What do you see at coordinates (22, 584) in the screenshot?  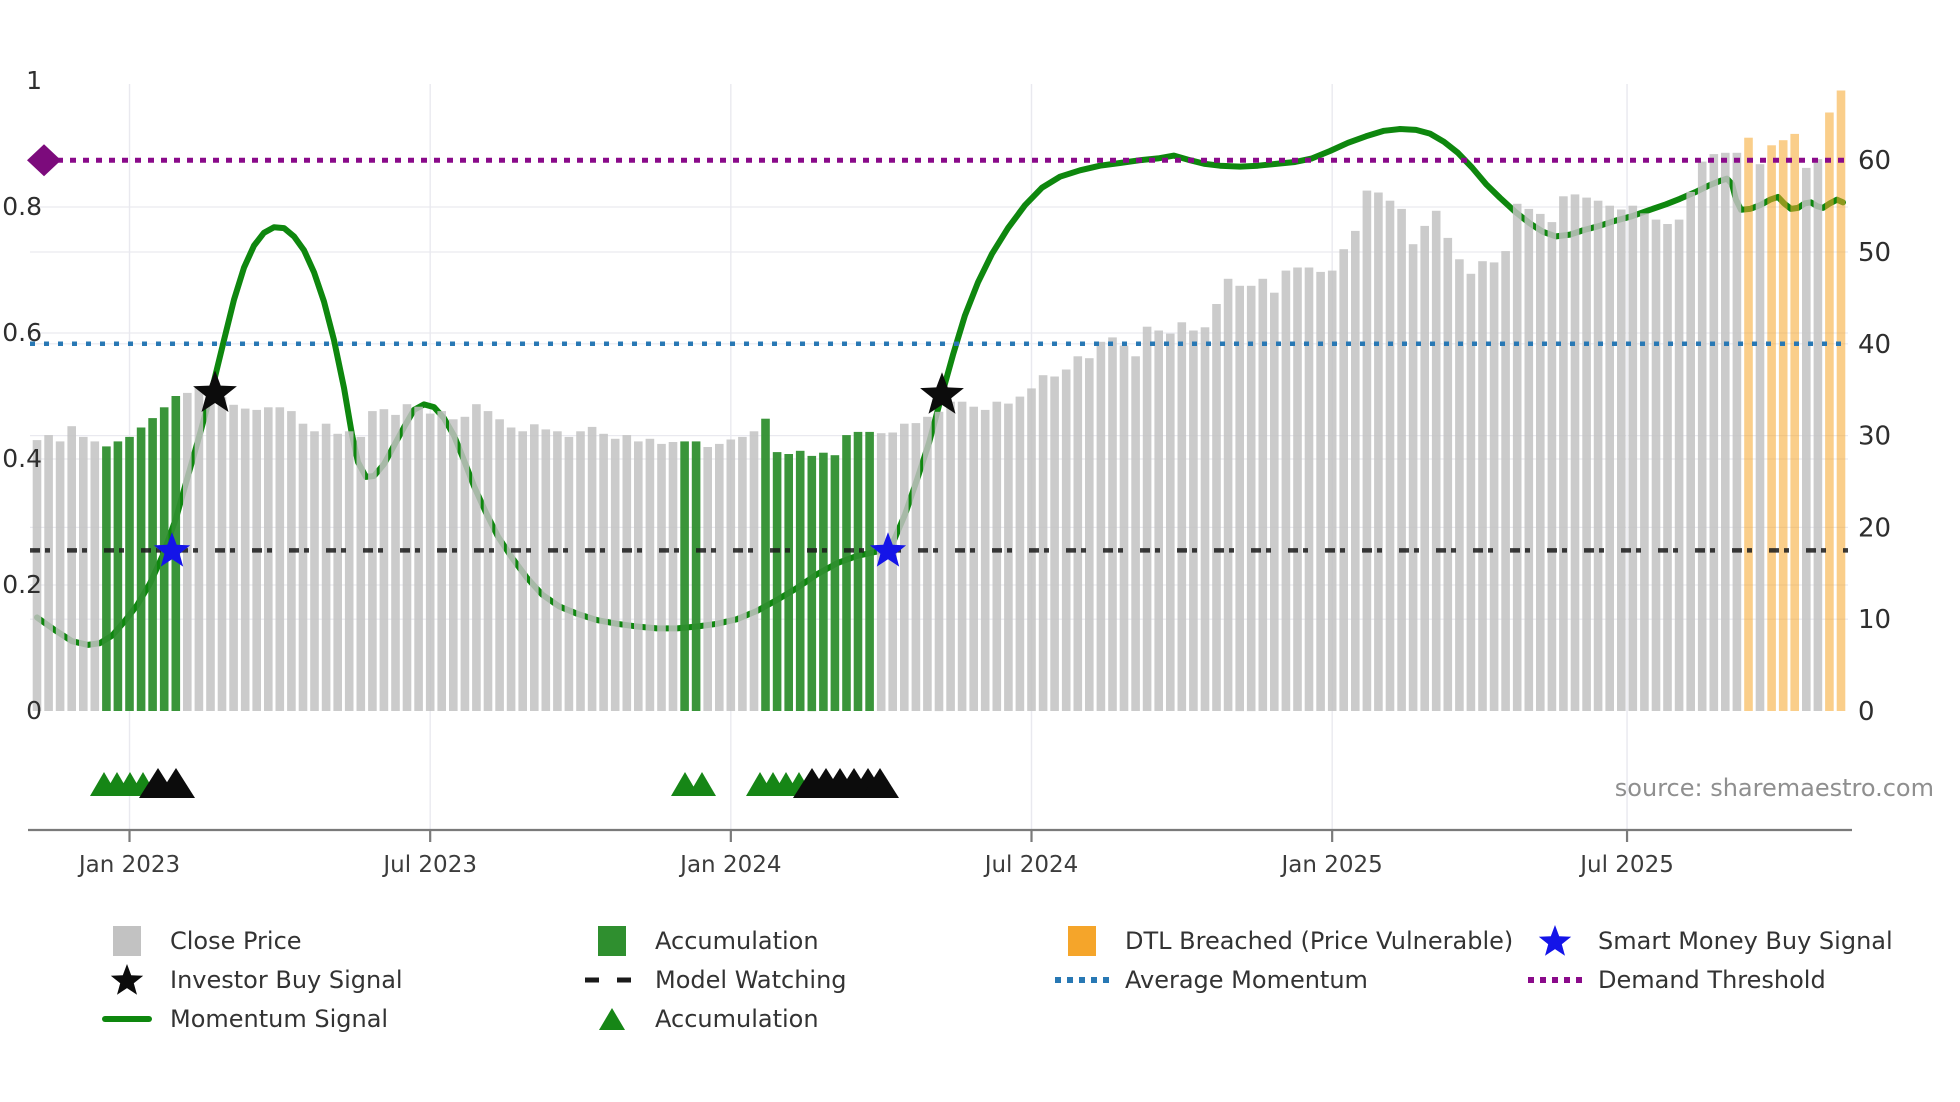 I see `left-axis-tick-label: 0.2` at bounding box center [22, 584].